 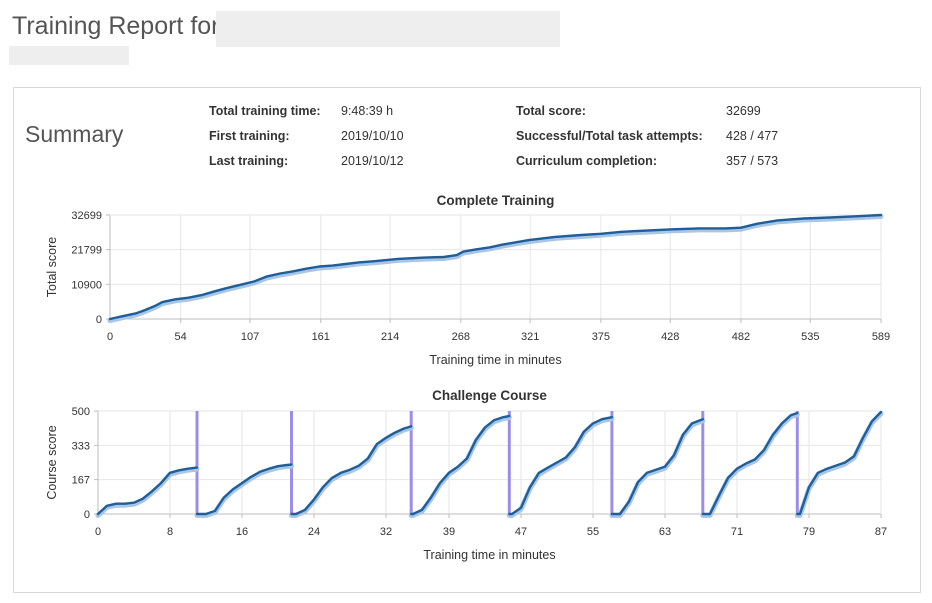 What do you see at coordinates (170, 532) in the screenshot?
I see `x-tick-label: 8` at bounding box center [170, 532].